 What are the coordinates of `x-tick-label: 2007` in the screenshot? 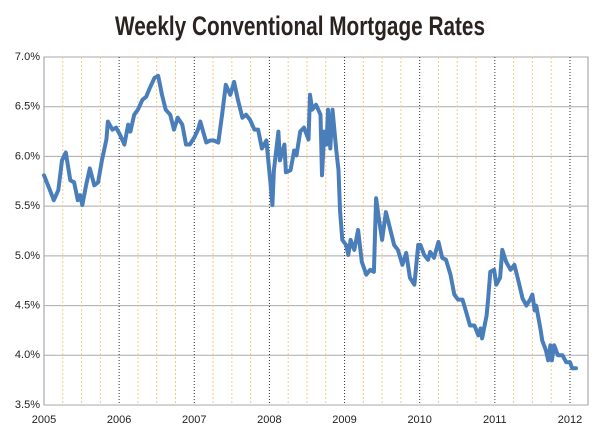 It's located at (194, 420).